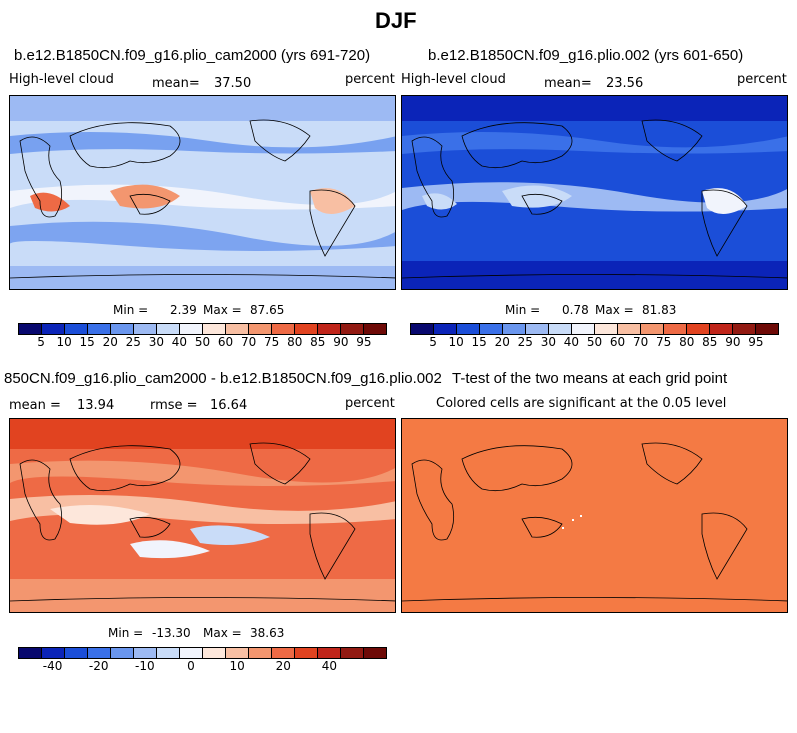  What do you see at coordinates (523, 310) in the screenshot?
I see `panel2-min-label: Min =` at bounding box center [523, 310].